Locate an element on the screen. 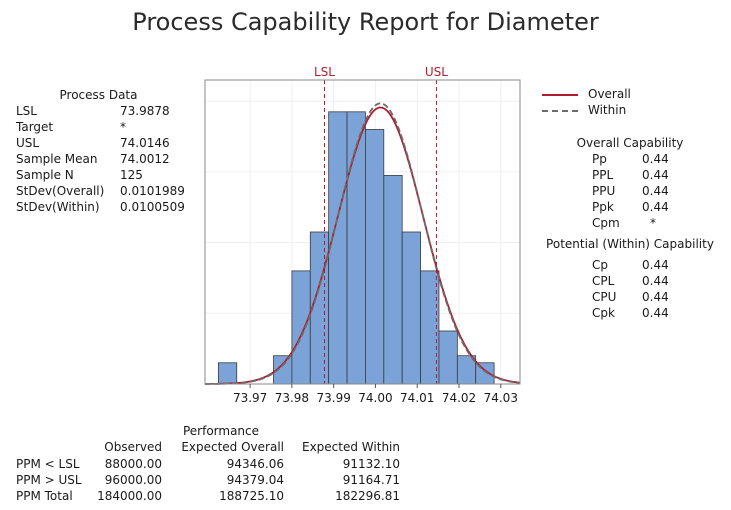 Image resolution: width=731 pixels, height=510 pixels. process-data-label: Target is located at coordinates (35, 127).